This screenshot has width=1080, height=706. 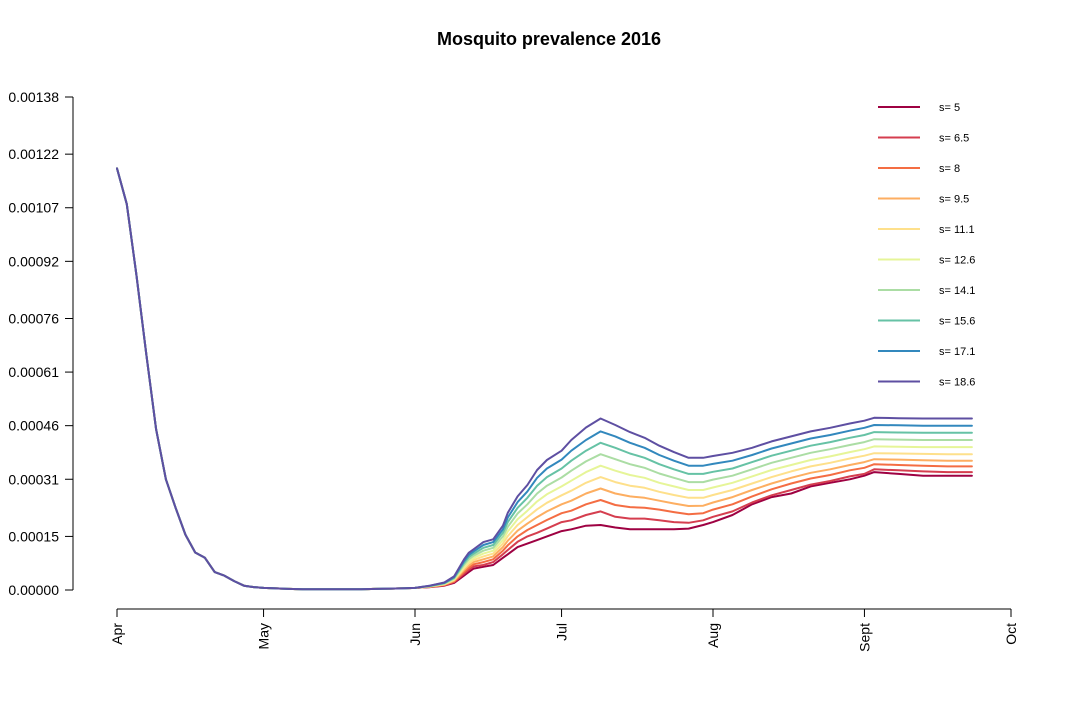 What do you see at coordinates (33, 154) in the screenshot?
I see `y-tick-label: 0.00122` at bounding box center [33, 154].